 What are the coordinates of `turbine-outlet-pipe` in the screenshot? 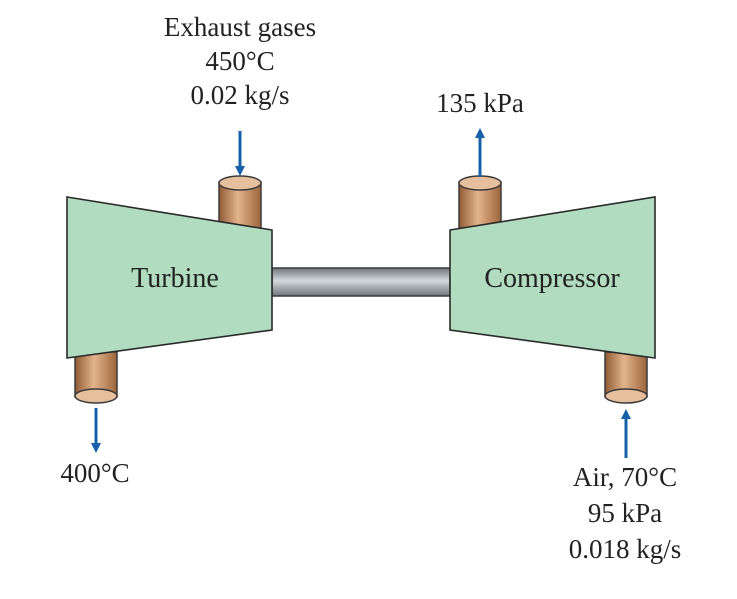 It's located at (96, 377).